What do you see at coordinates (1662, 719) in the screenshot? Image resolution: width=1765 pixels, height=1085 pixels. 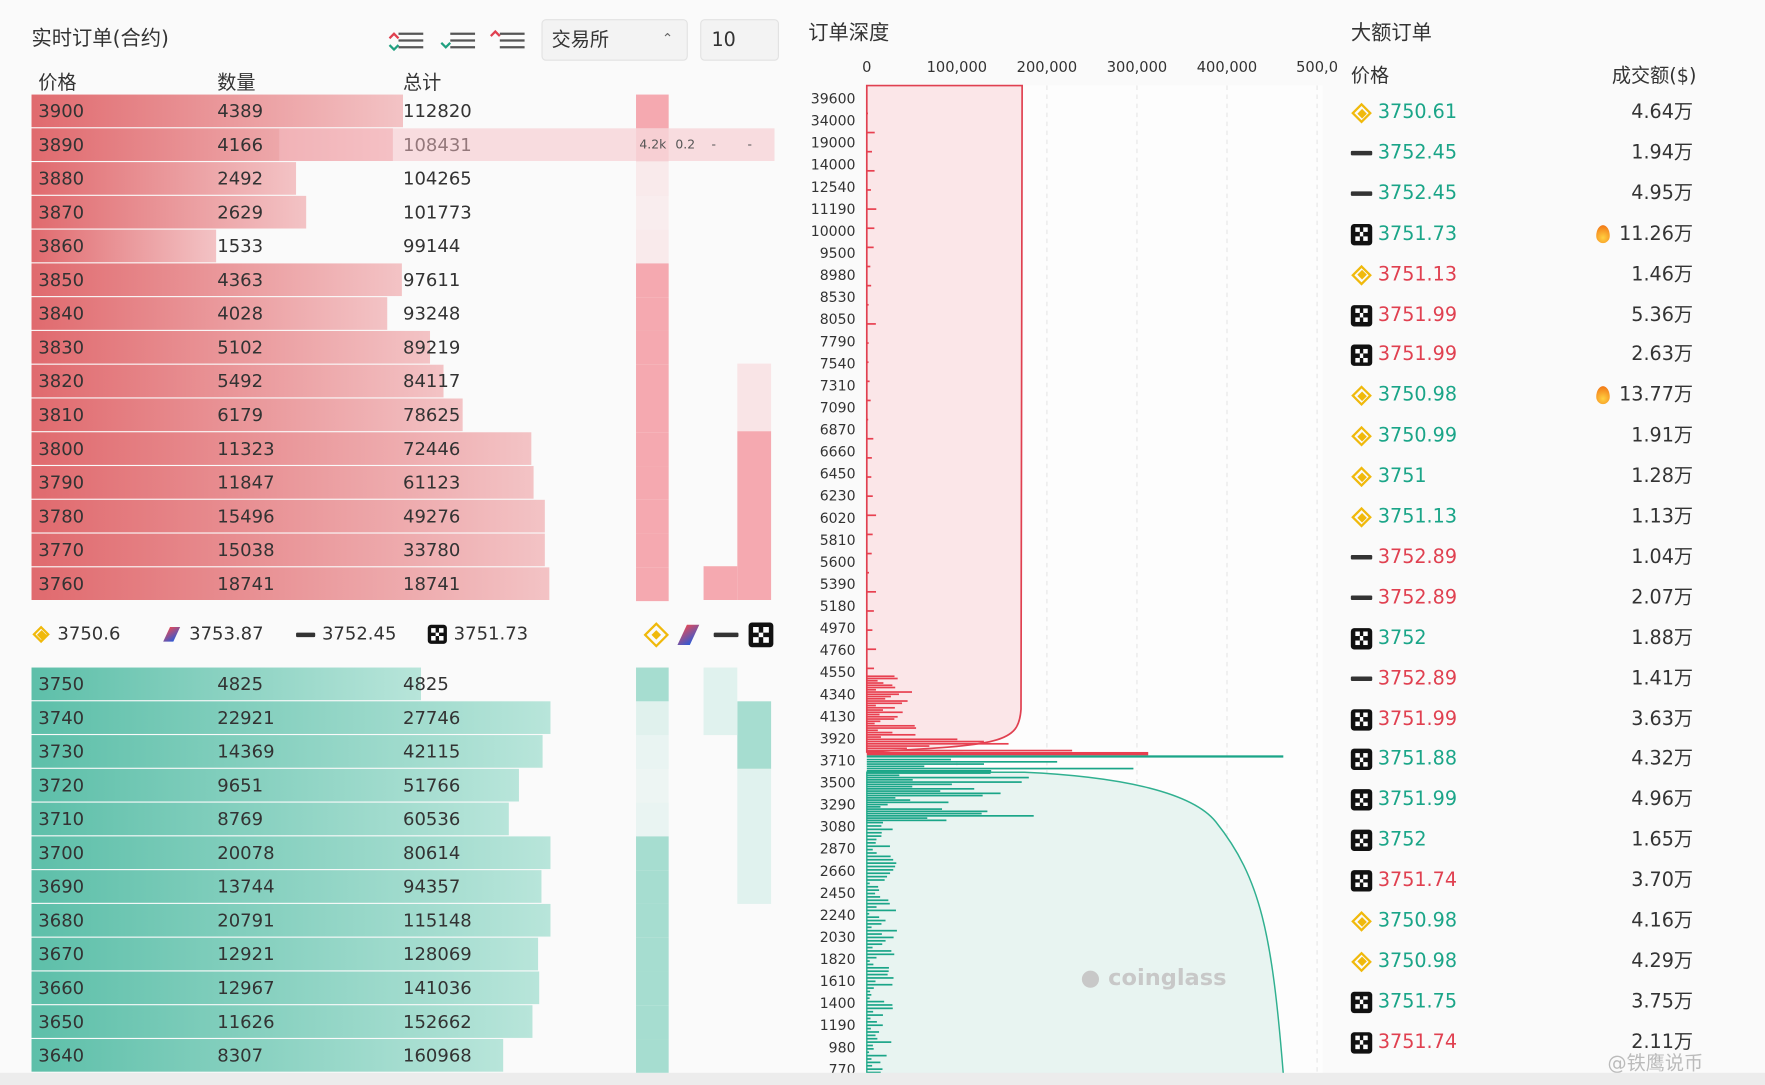 I see `large-amount: 3.63万` at bounding box center [1662, 719].